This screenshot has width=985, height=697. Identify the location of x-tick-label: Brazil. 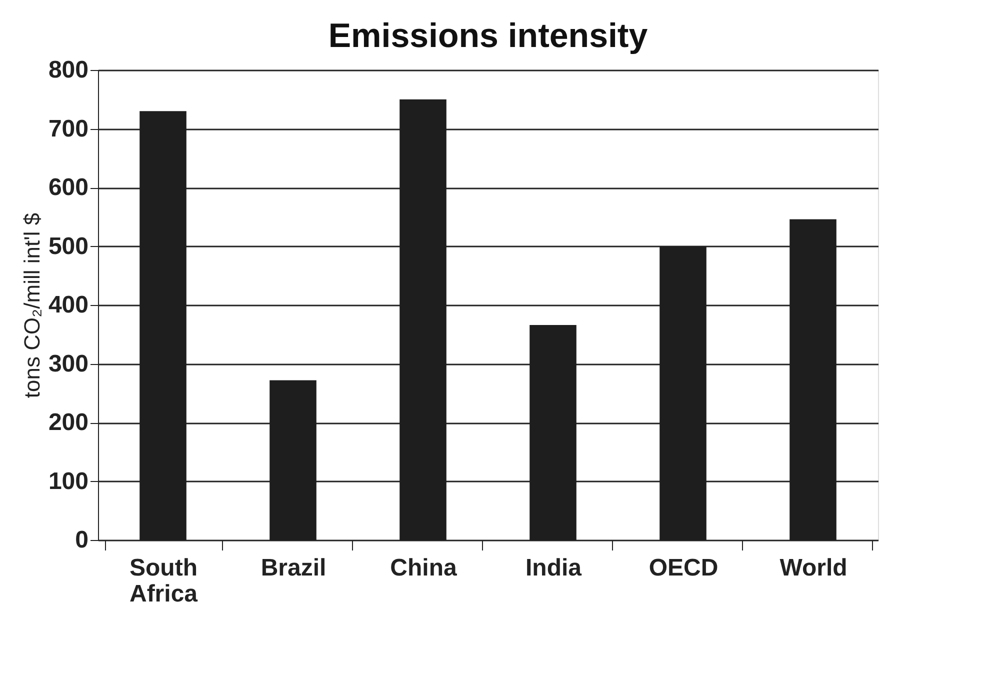
(293, 568).